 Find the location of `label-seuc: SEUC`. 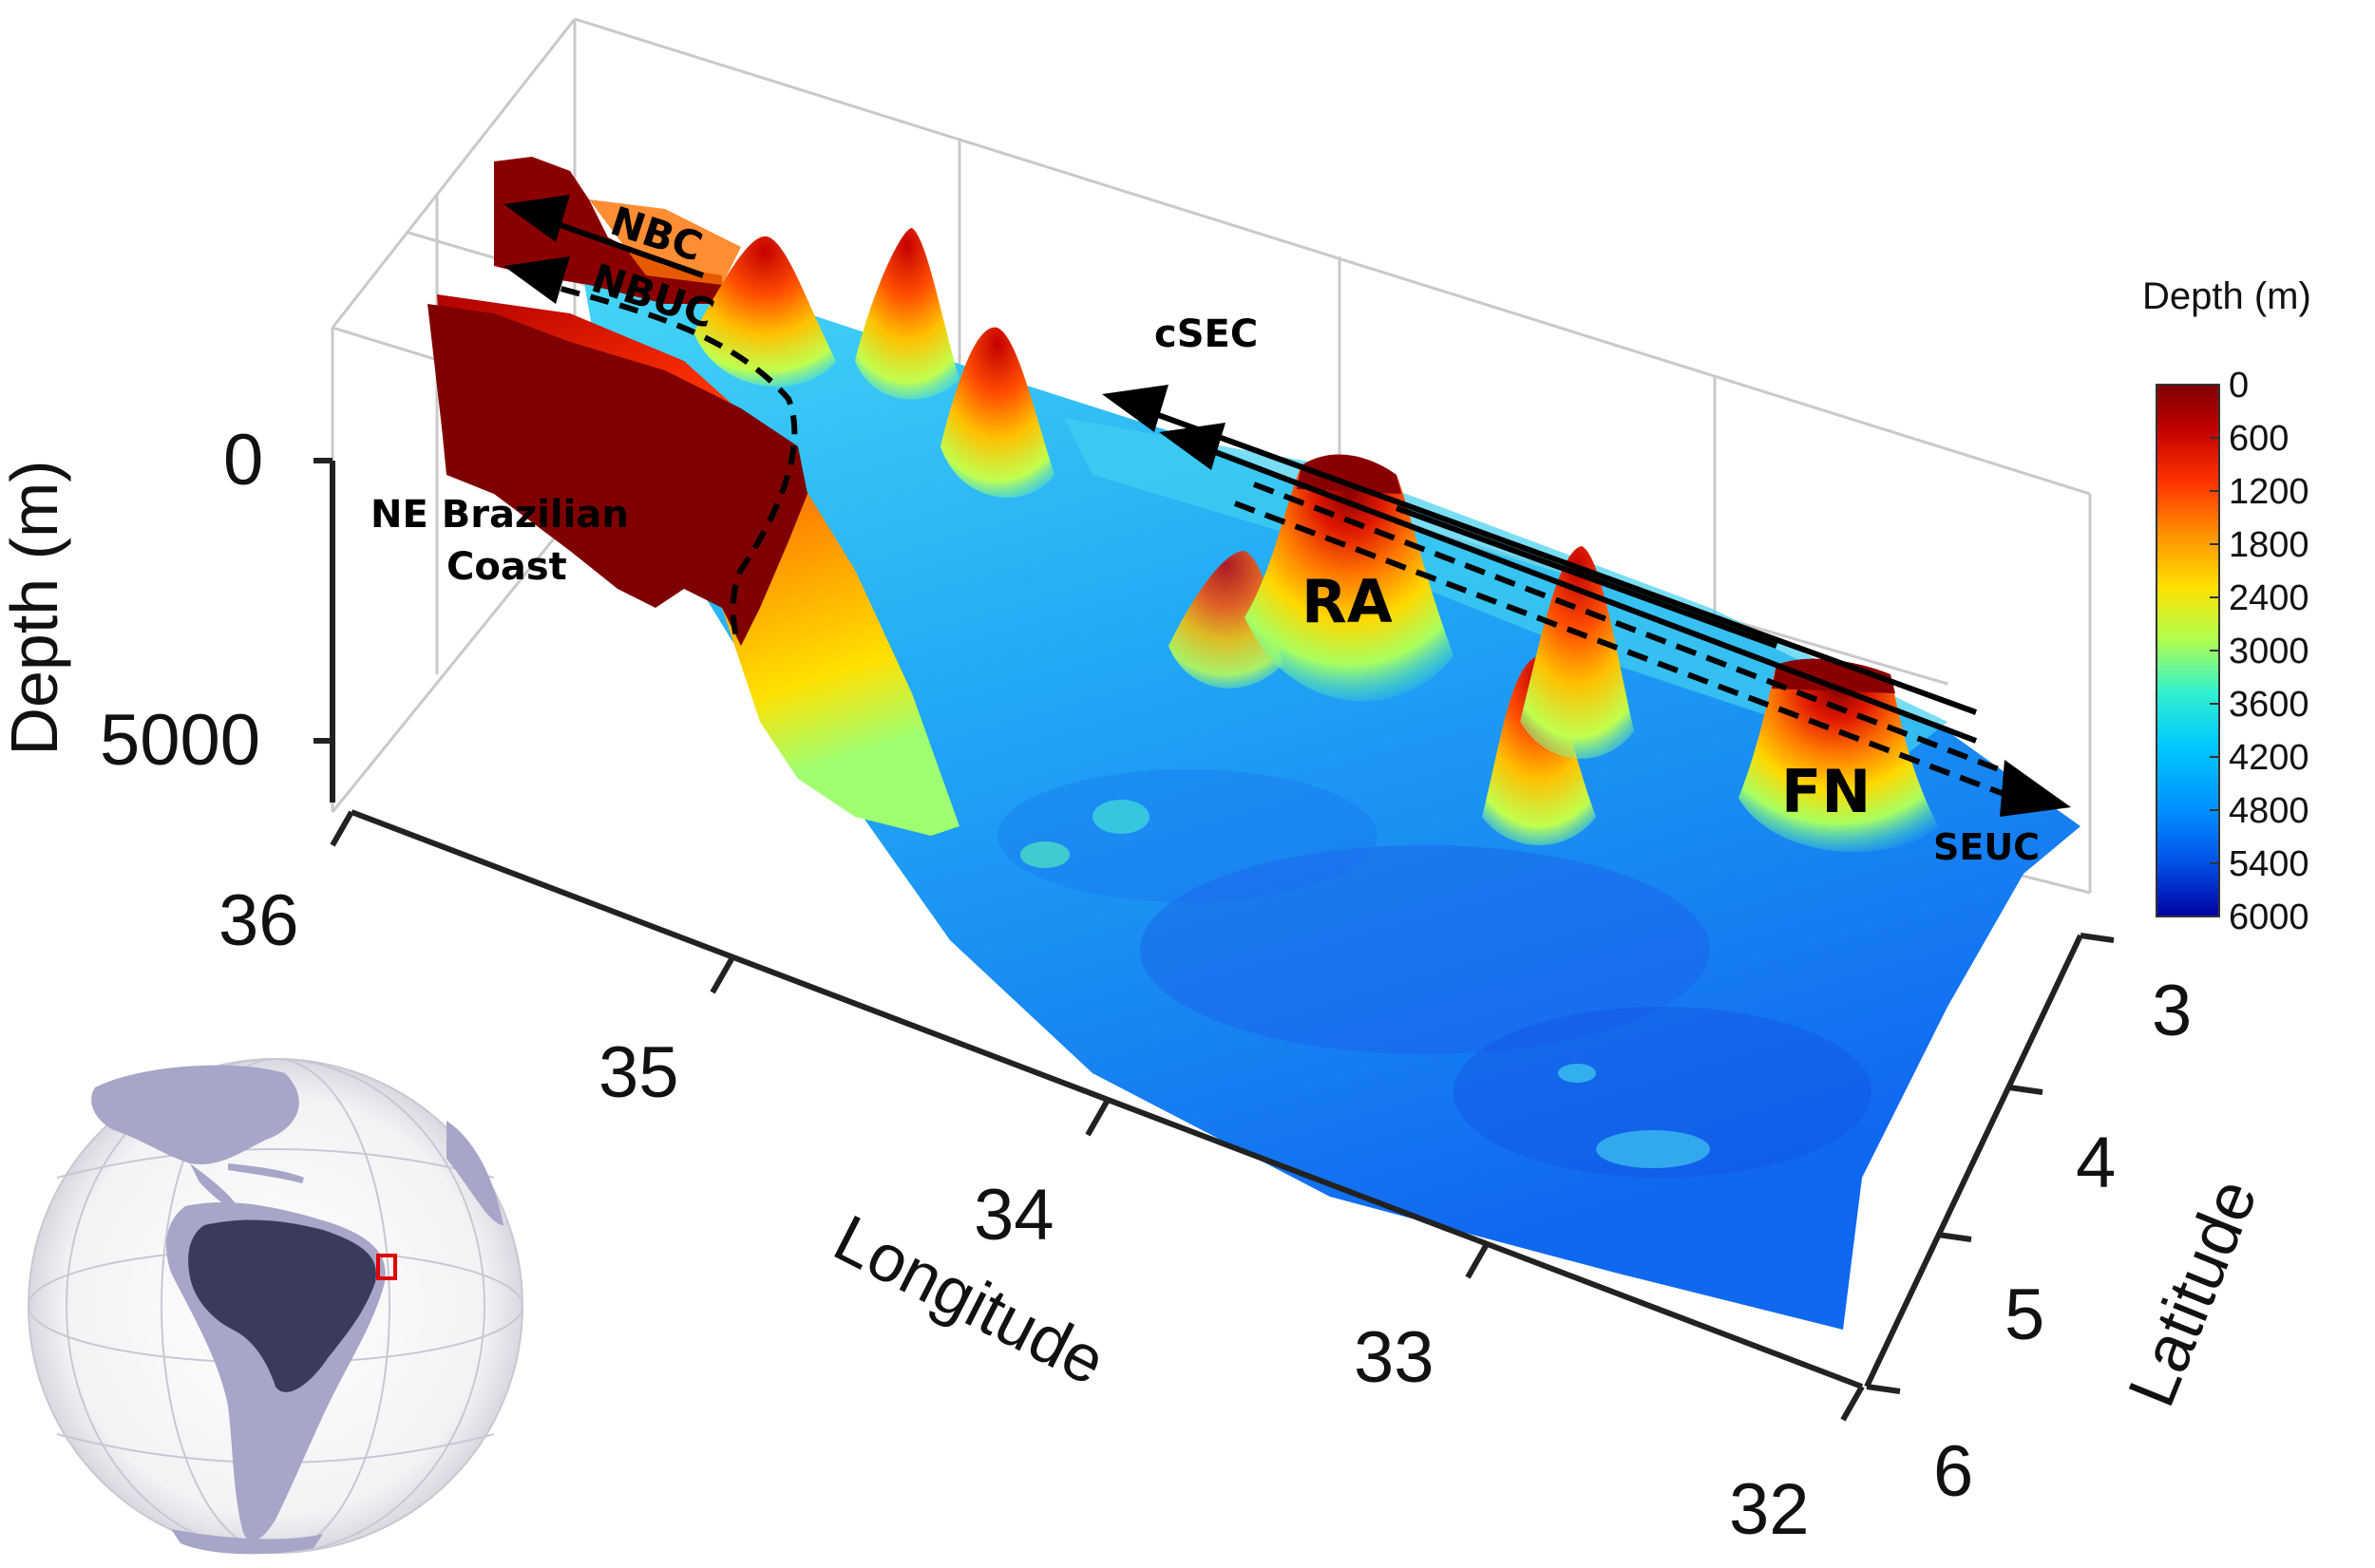

label-seuc: SEUC is located at coordinates (1986, 847).